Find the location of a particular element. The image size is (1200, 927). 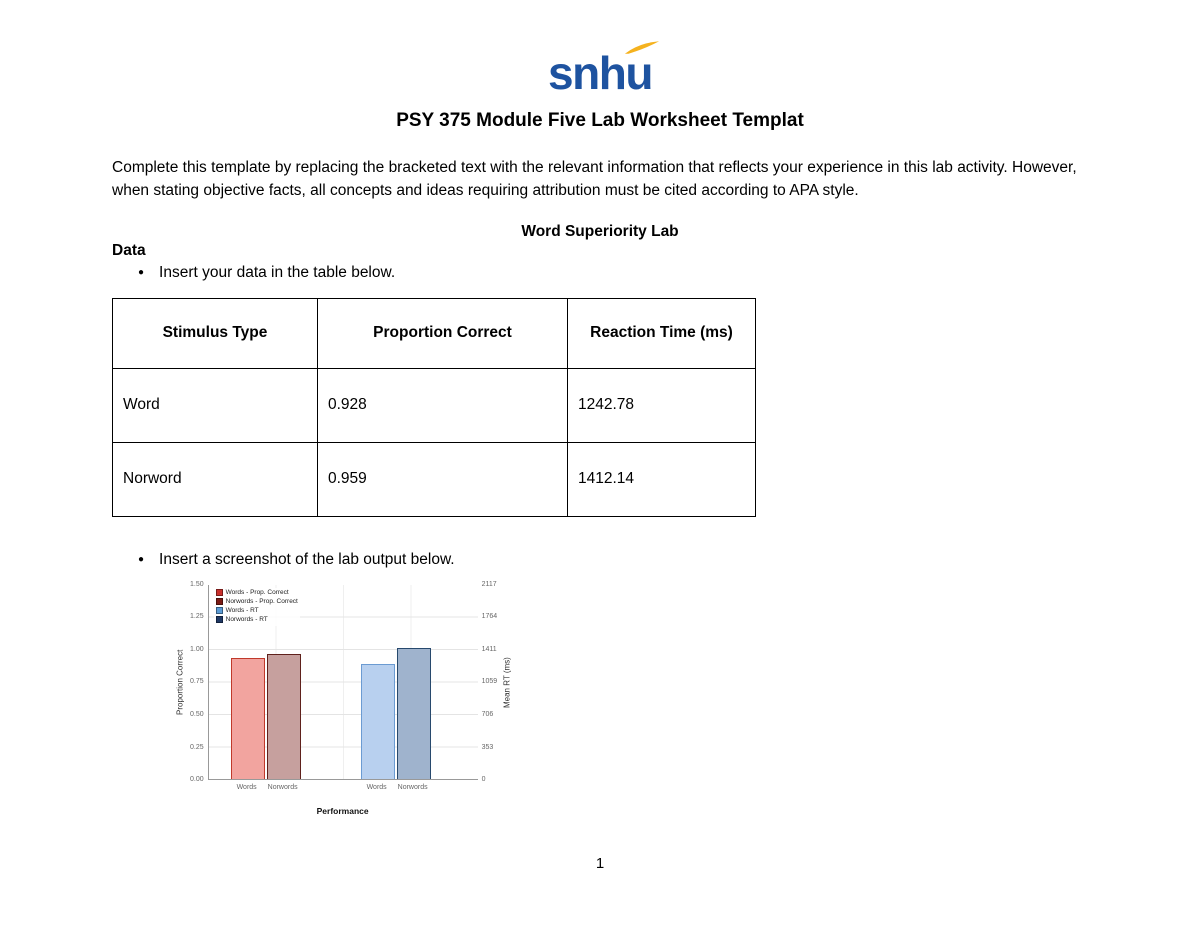

table-cell: 1242.78 is located at coordinates (661, 405).